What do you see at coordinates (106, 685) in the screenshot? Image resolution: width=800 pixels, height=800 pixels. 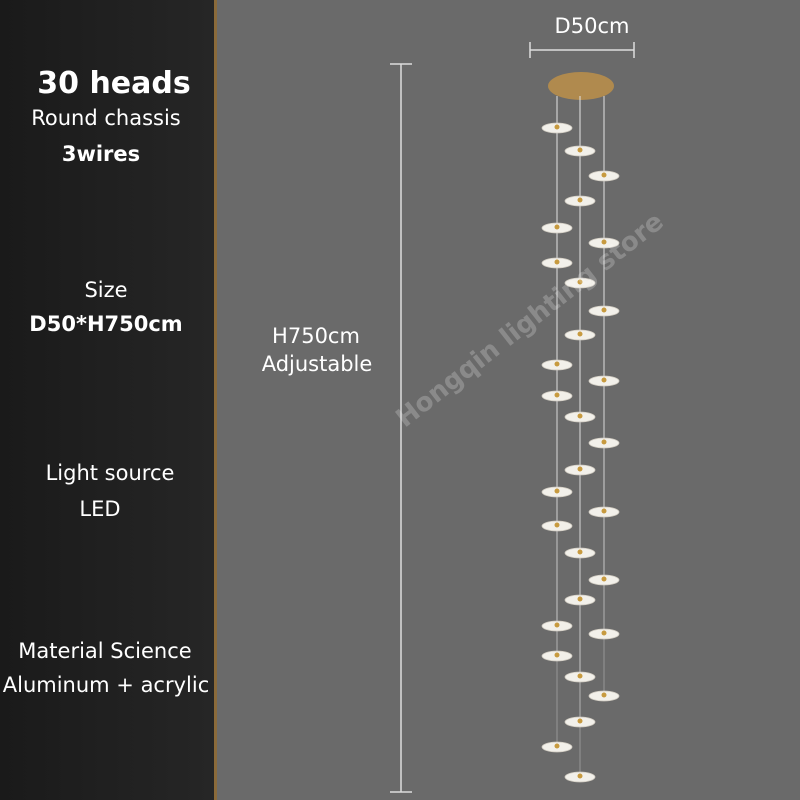 I see `spec-line: Aluminum + acrylic` at bounding box center [106, 685].